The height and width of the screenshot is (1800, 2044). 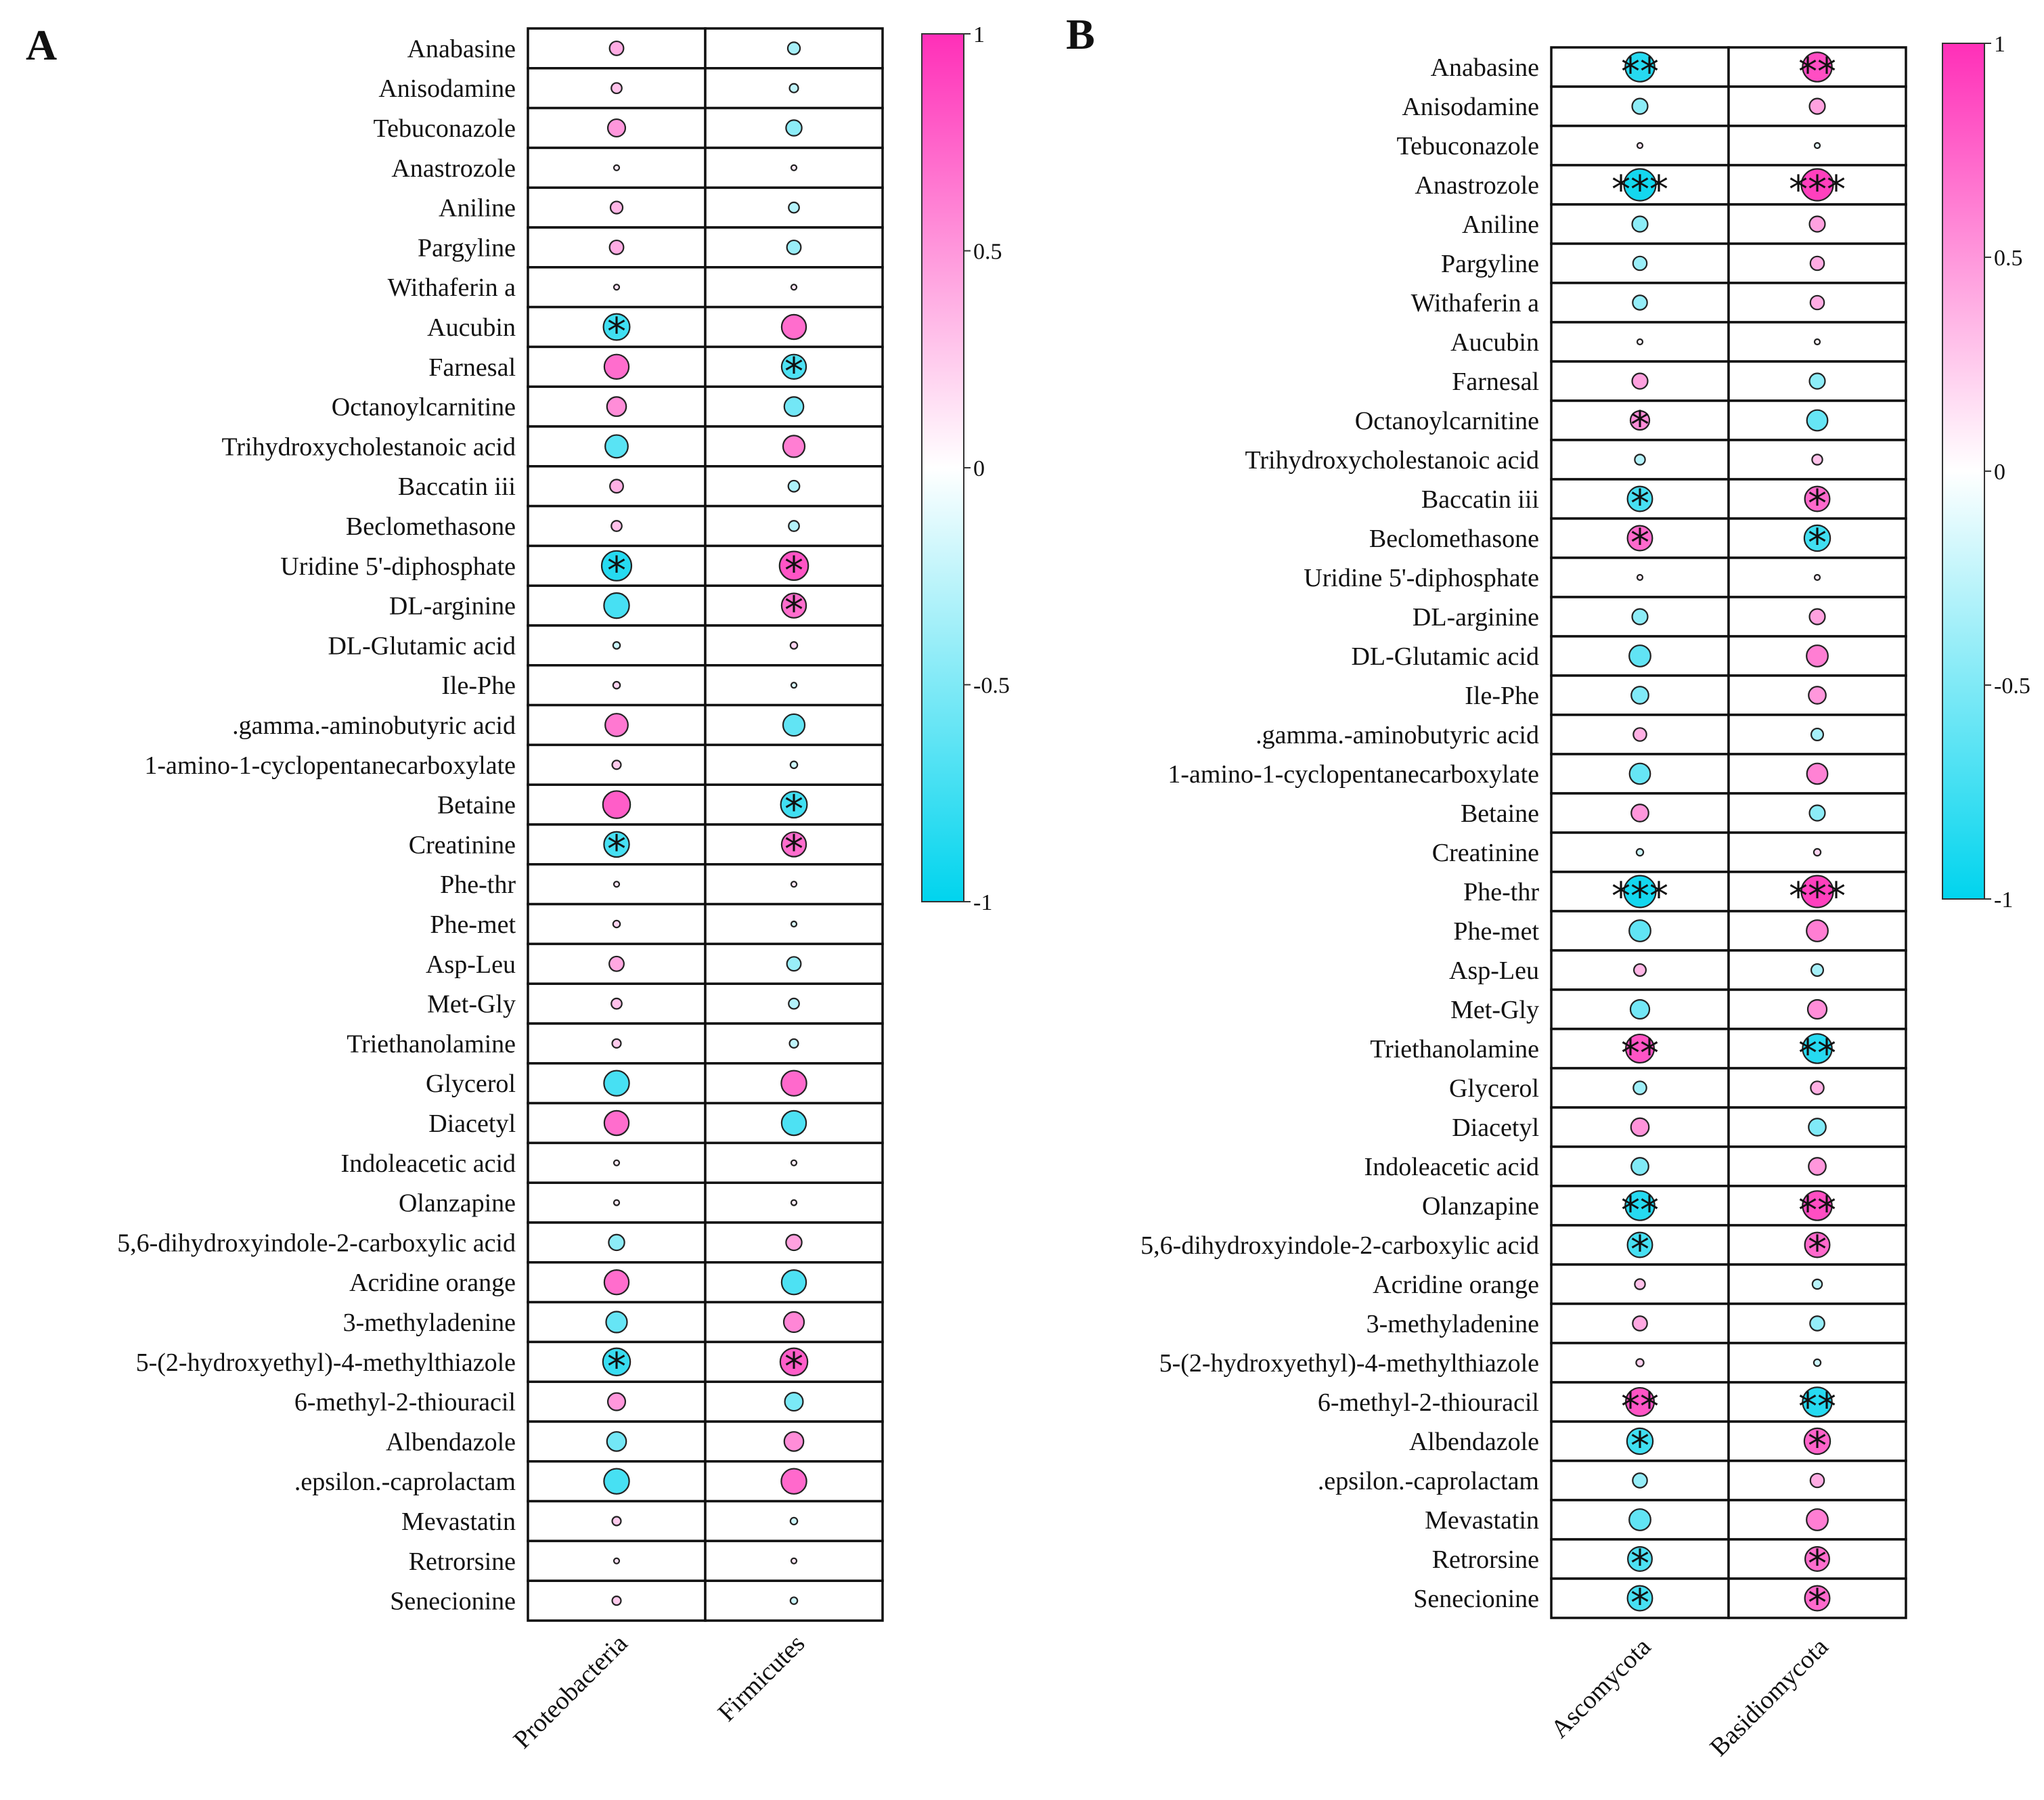 What do you see at coordinates (2003, 900) in the screenshot?
I see `colorbar-tick-label: -1` at bounding box center [2003, 900].